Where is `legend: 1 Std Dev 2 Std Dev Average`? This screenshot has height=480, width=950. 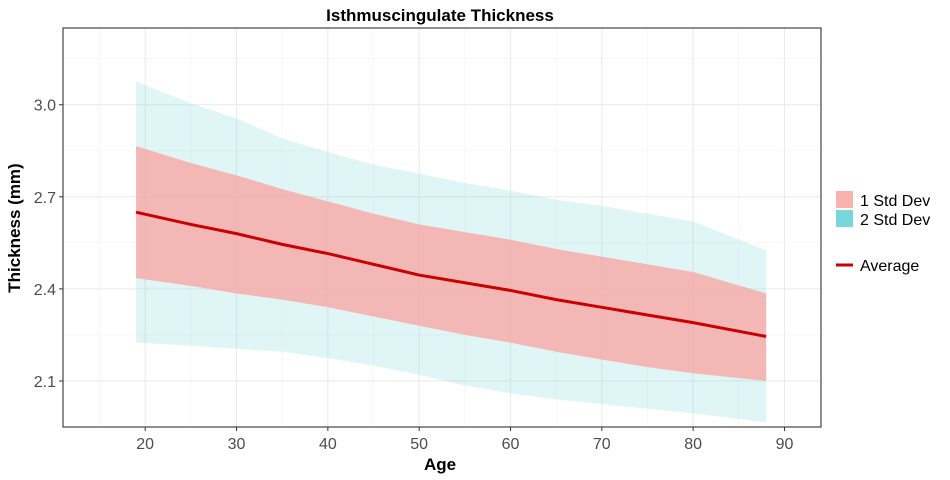 legend: 1 Std Dev 2 Std Dev Average is located at coordinates (883, 233).